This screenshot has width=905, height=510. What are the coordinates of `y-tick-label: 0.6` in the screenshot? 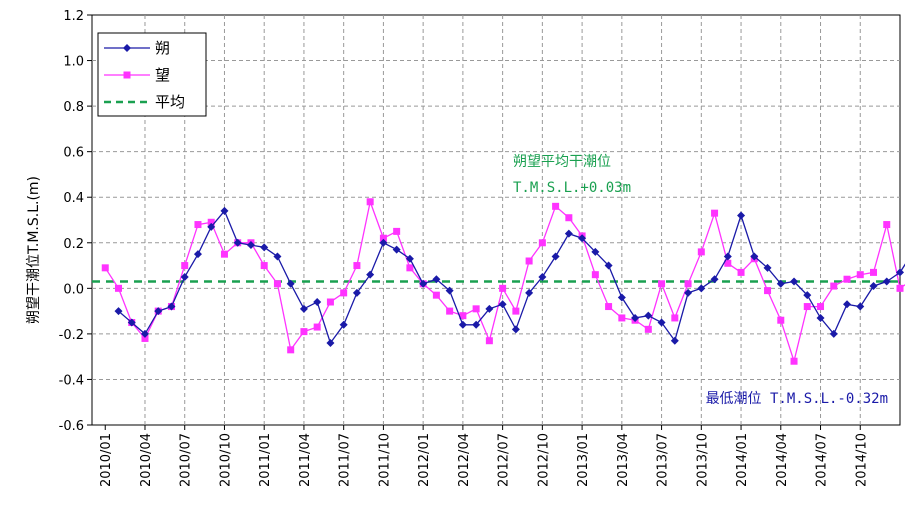 It's located at (73, 153).